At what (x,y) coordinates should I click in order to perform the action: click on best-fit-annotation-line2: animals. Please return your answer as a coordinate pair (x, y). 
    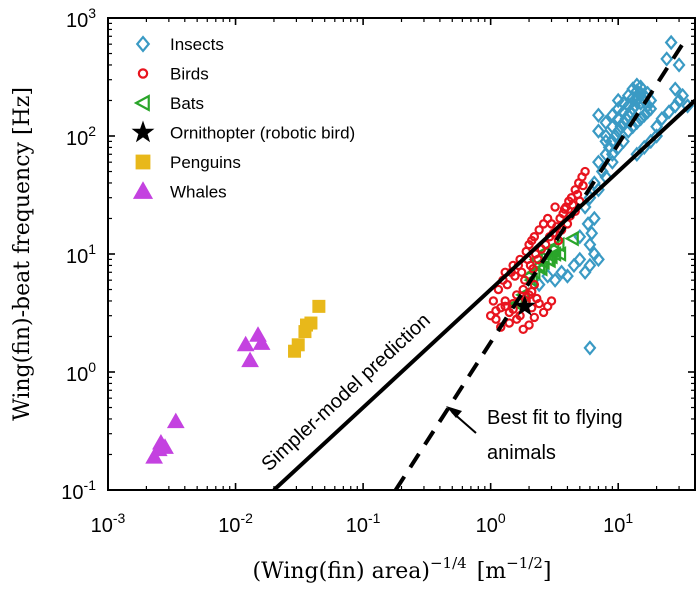
    Looking at the image, I should click on (521, 453).